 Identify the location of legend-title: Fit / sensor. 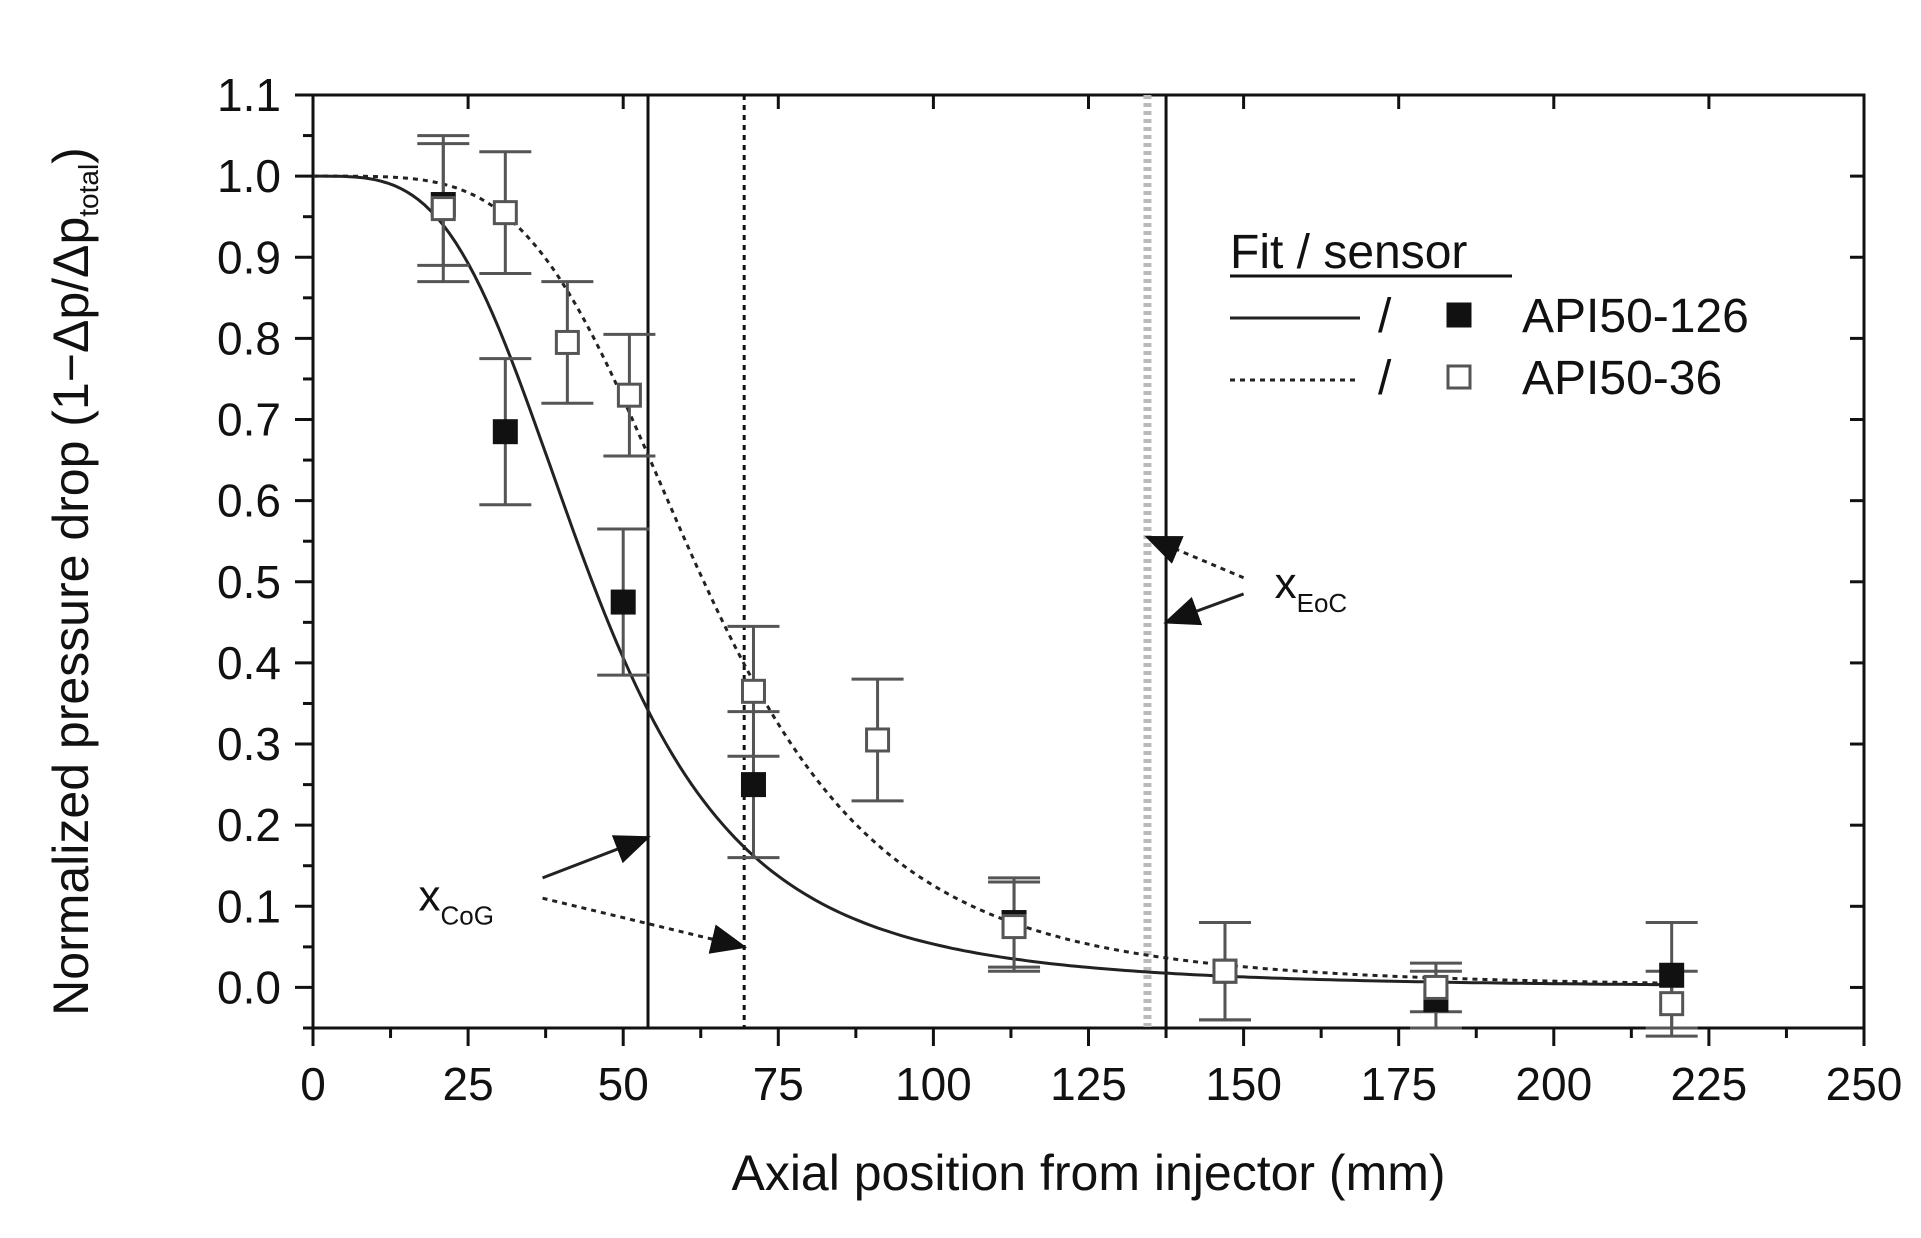
(1348, 252).